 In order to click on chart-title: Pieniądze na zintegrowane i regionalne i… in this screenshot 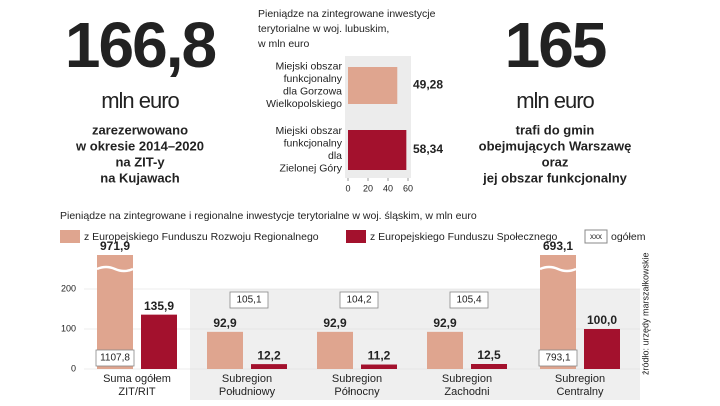, I will do `click(268, 216)`.